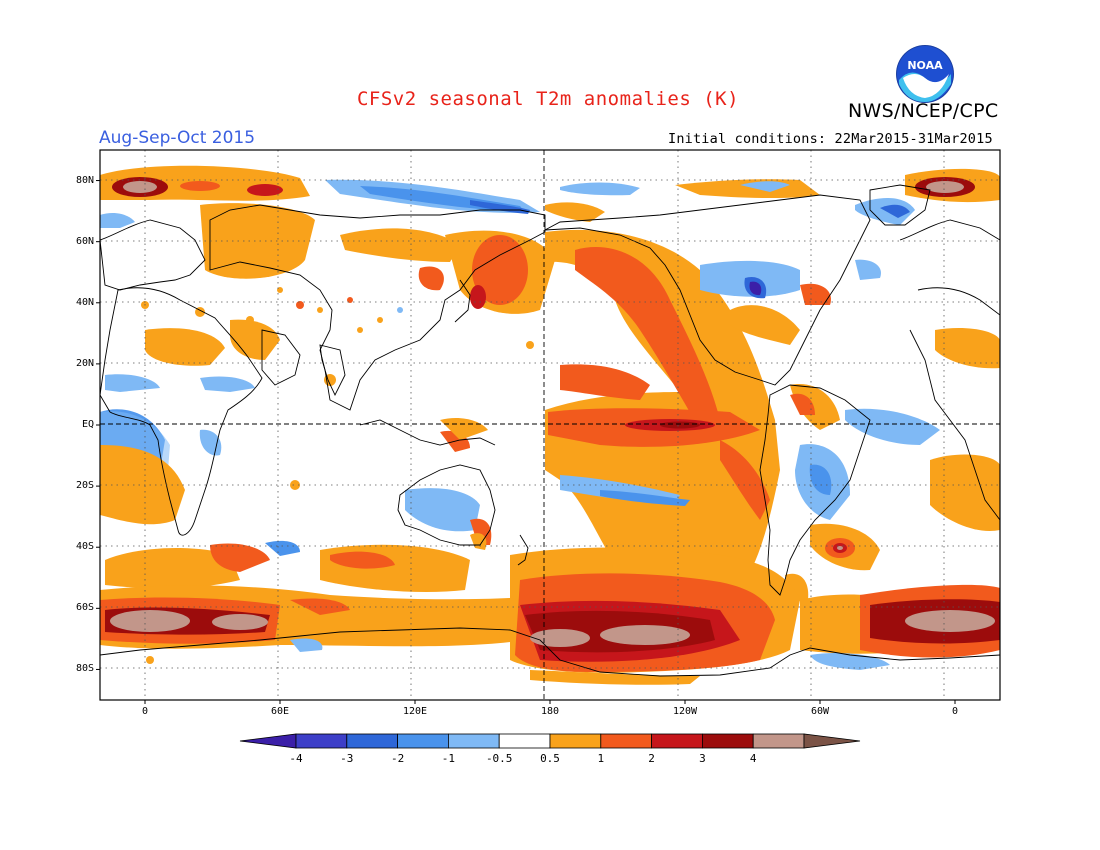 The width and height of the screenshot is (1100, 850). I want to click on map-title: CFSv2 seasonal T2m anomalies (K), so click(548, 99).